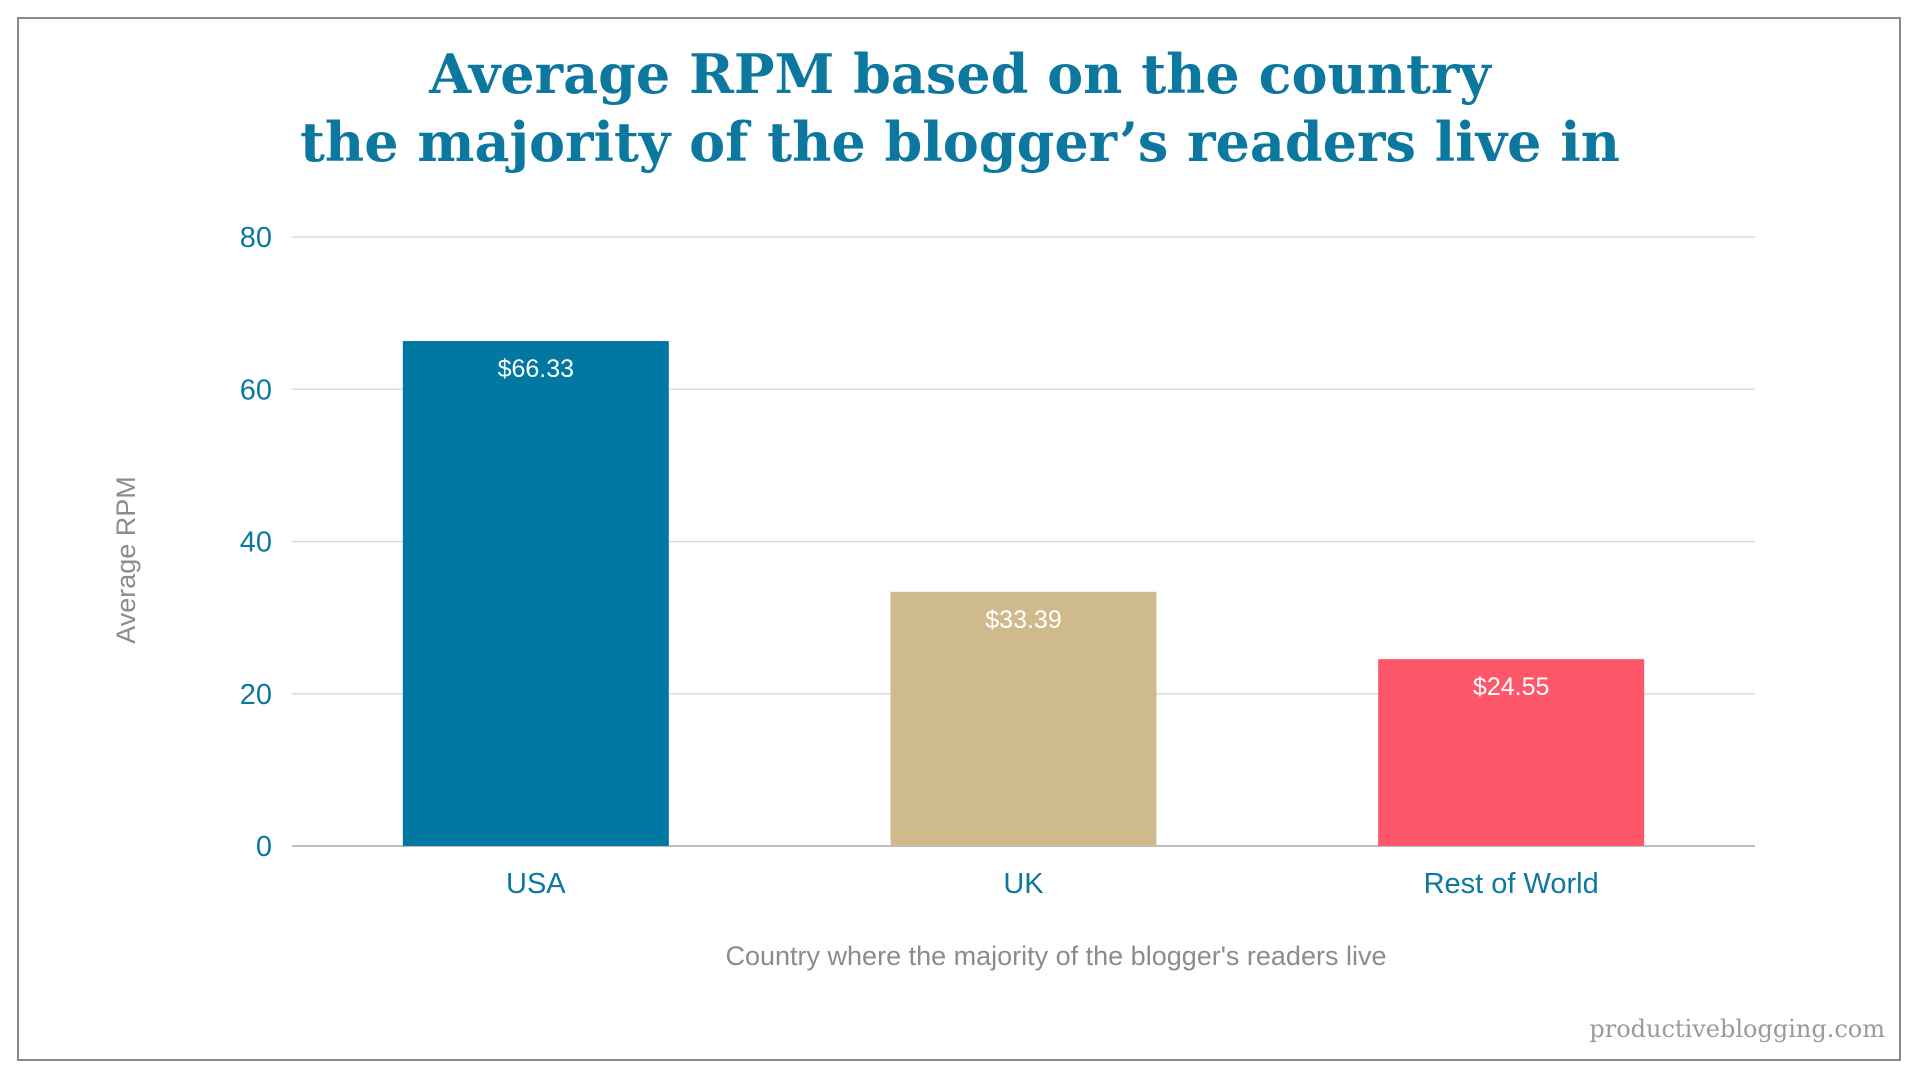 This screenshot has height=1080, width=1920. I want to click on y-tick-label: 40, so click(256, 543).